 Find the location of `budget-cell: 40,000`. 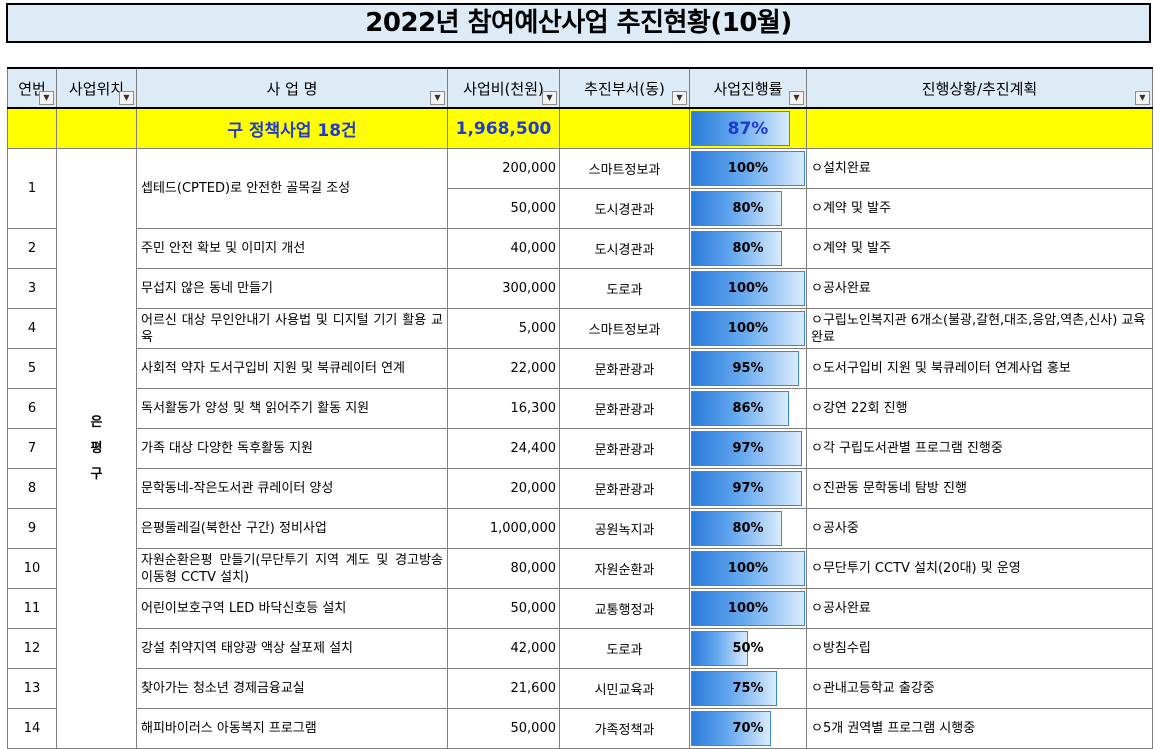

budget-cell: 40,000 is located at coordinates (503, 248).